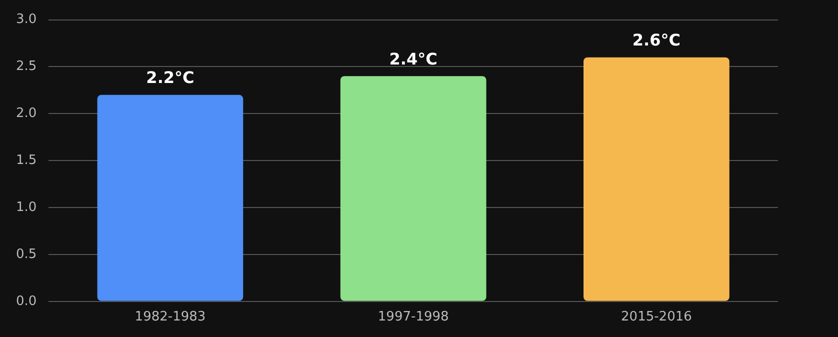  Describe the element at coordinates (26, 301) in the screenshot. I see `y-tick-label: 0.0` at that location.